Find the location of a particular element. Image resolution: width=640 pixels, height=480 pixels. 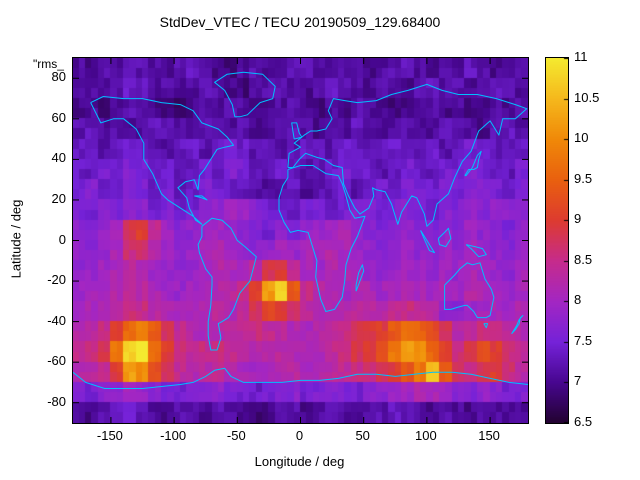

x-tick-label: -100 is located at coordinates (173, 435).